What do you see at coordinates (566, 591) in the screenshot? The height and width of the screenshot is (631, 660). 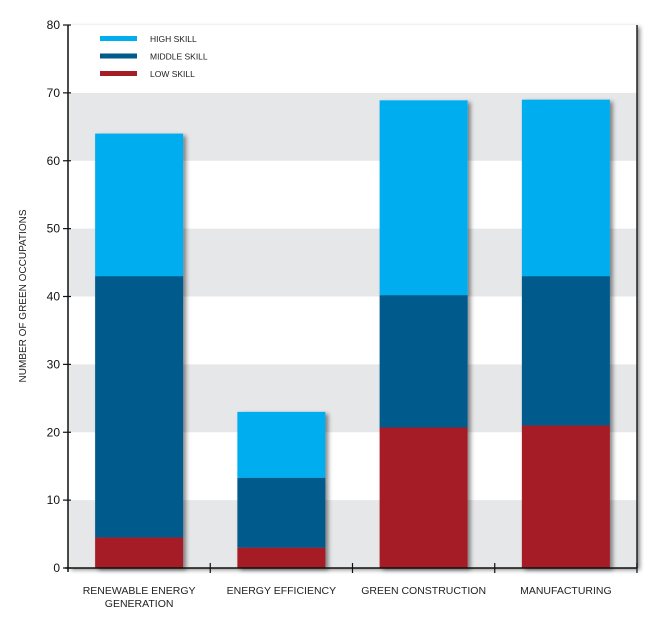 I see `x-tick-label: MANUFACTURING` at bounding box center [566, 591].